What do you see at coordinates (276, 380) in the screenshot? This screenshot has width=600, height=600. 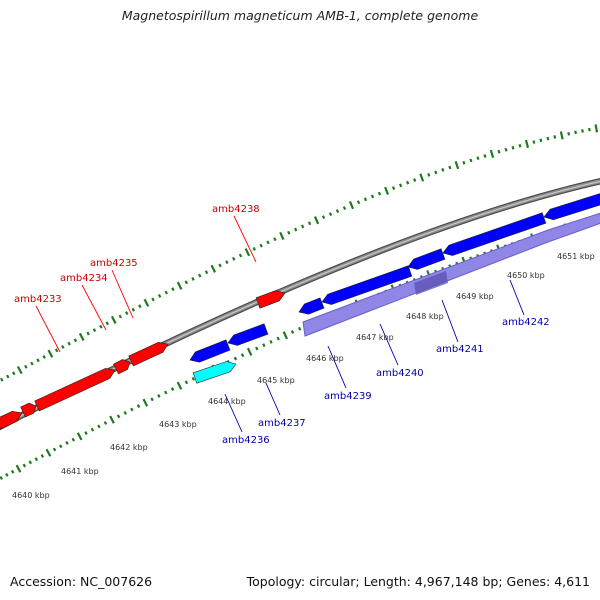 I see `scale-label-5: 4645 kbp` at bounding box center [276, 380].